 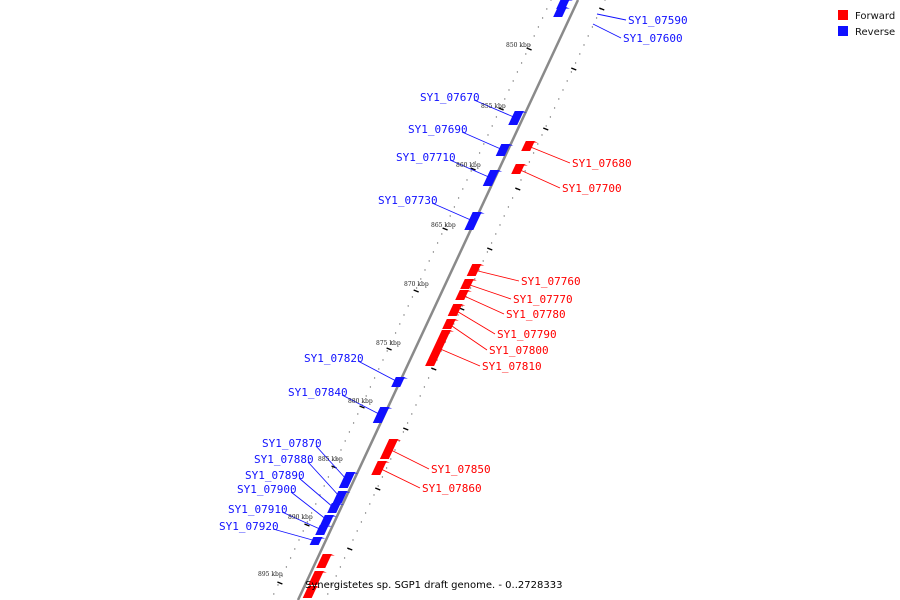 I want to click on tick-label: 870 kbp, so click(x=416, y=284).